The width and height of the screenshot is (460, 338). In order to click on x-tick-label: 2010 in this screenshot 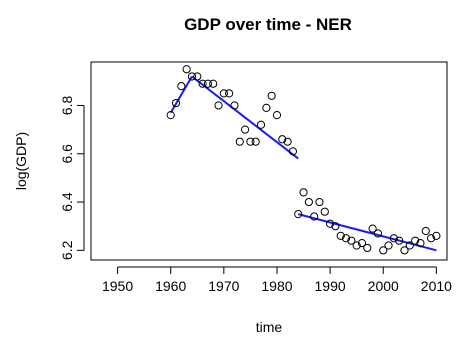, I will do `click(436, 286)`.